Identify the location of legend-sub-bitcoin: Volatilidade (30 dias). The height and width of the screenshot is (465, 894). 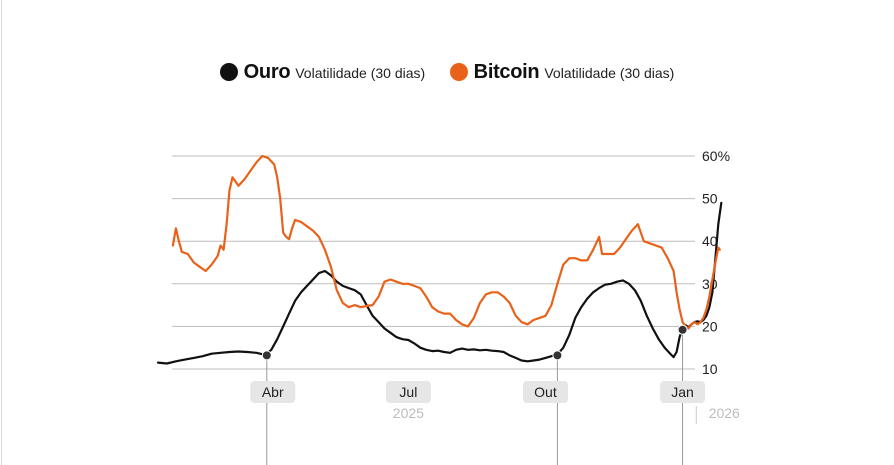
(609, 73).